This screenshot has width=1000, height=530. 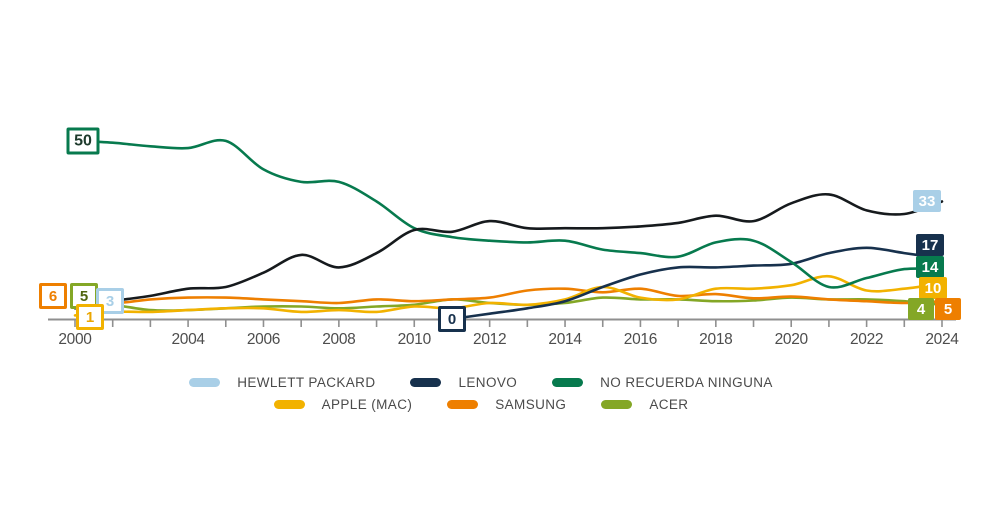 I want to click on legend-item-lenovo: LENOVO, so click(x=463, y=382).